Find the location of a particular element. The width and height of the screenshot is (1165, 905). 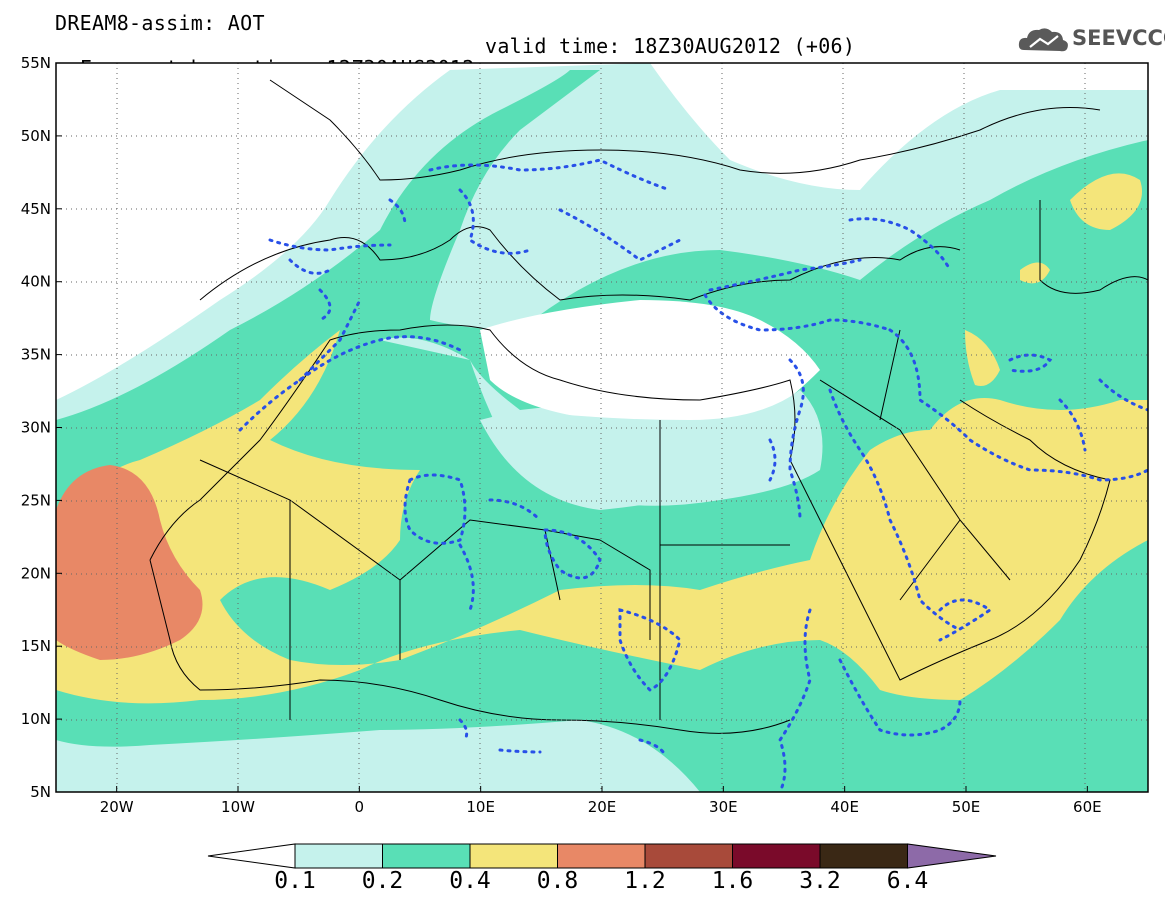

aot-patch-b is located at coordinates (982, 358).